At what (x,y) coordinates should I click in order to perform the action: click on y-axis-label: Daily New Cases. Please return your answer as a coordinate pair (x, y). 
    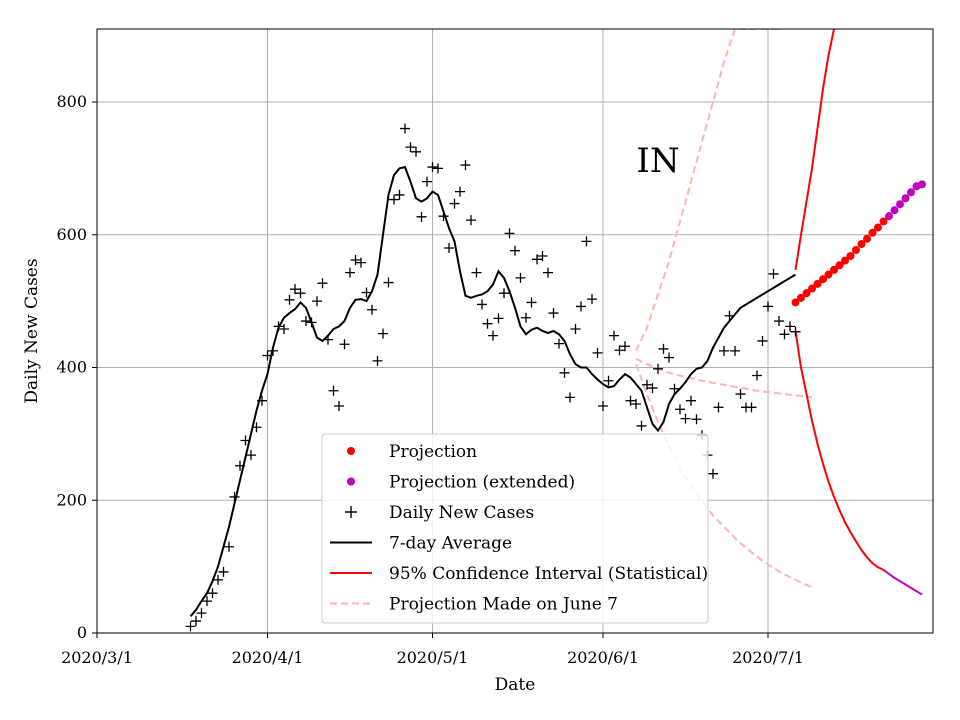
    Looking at the image, I should click on (32, 330).